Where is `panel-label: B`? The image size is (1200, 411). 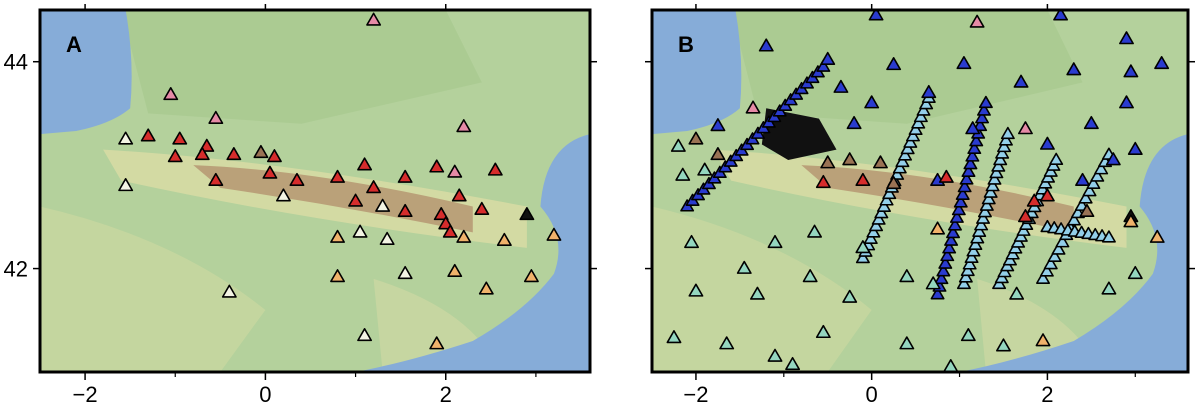
panel-label: B is located at coordinates (686, 44).